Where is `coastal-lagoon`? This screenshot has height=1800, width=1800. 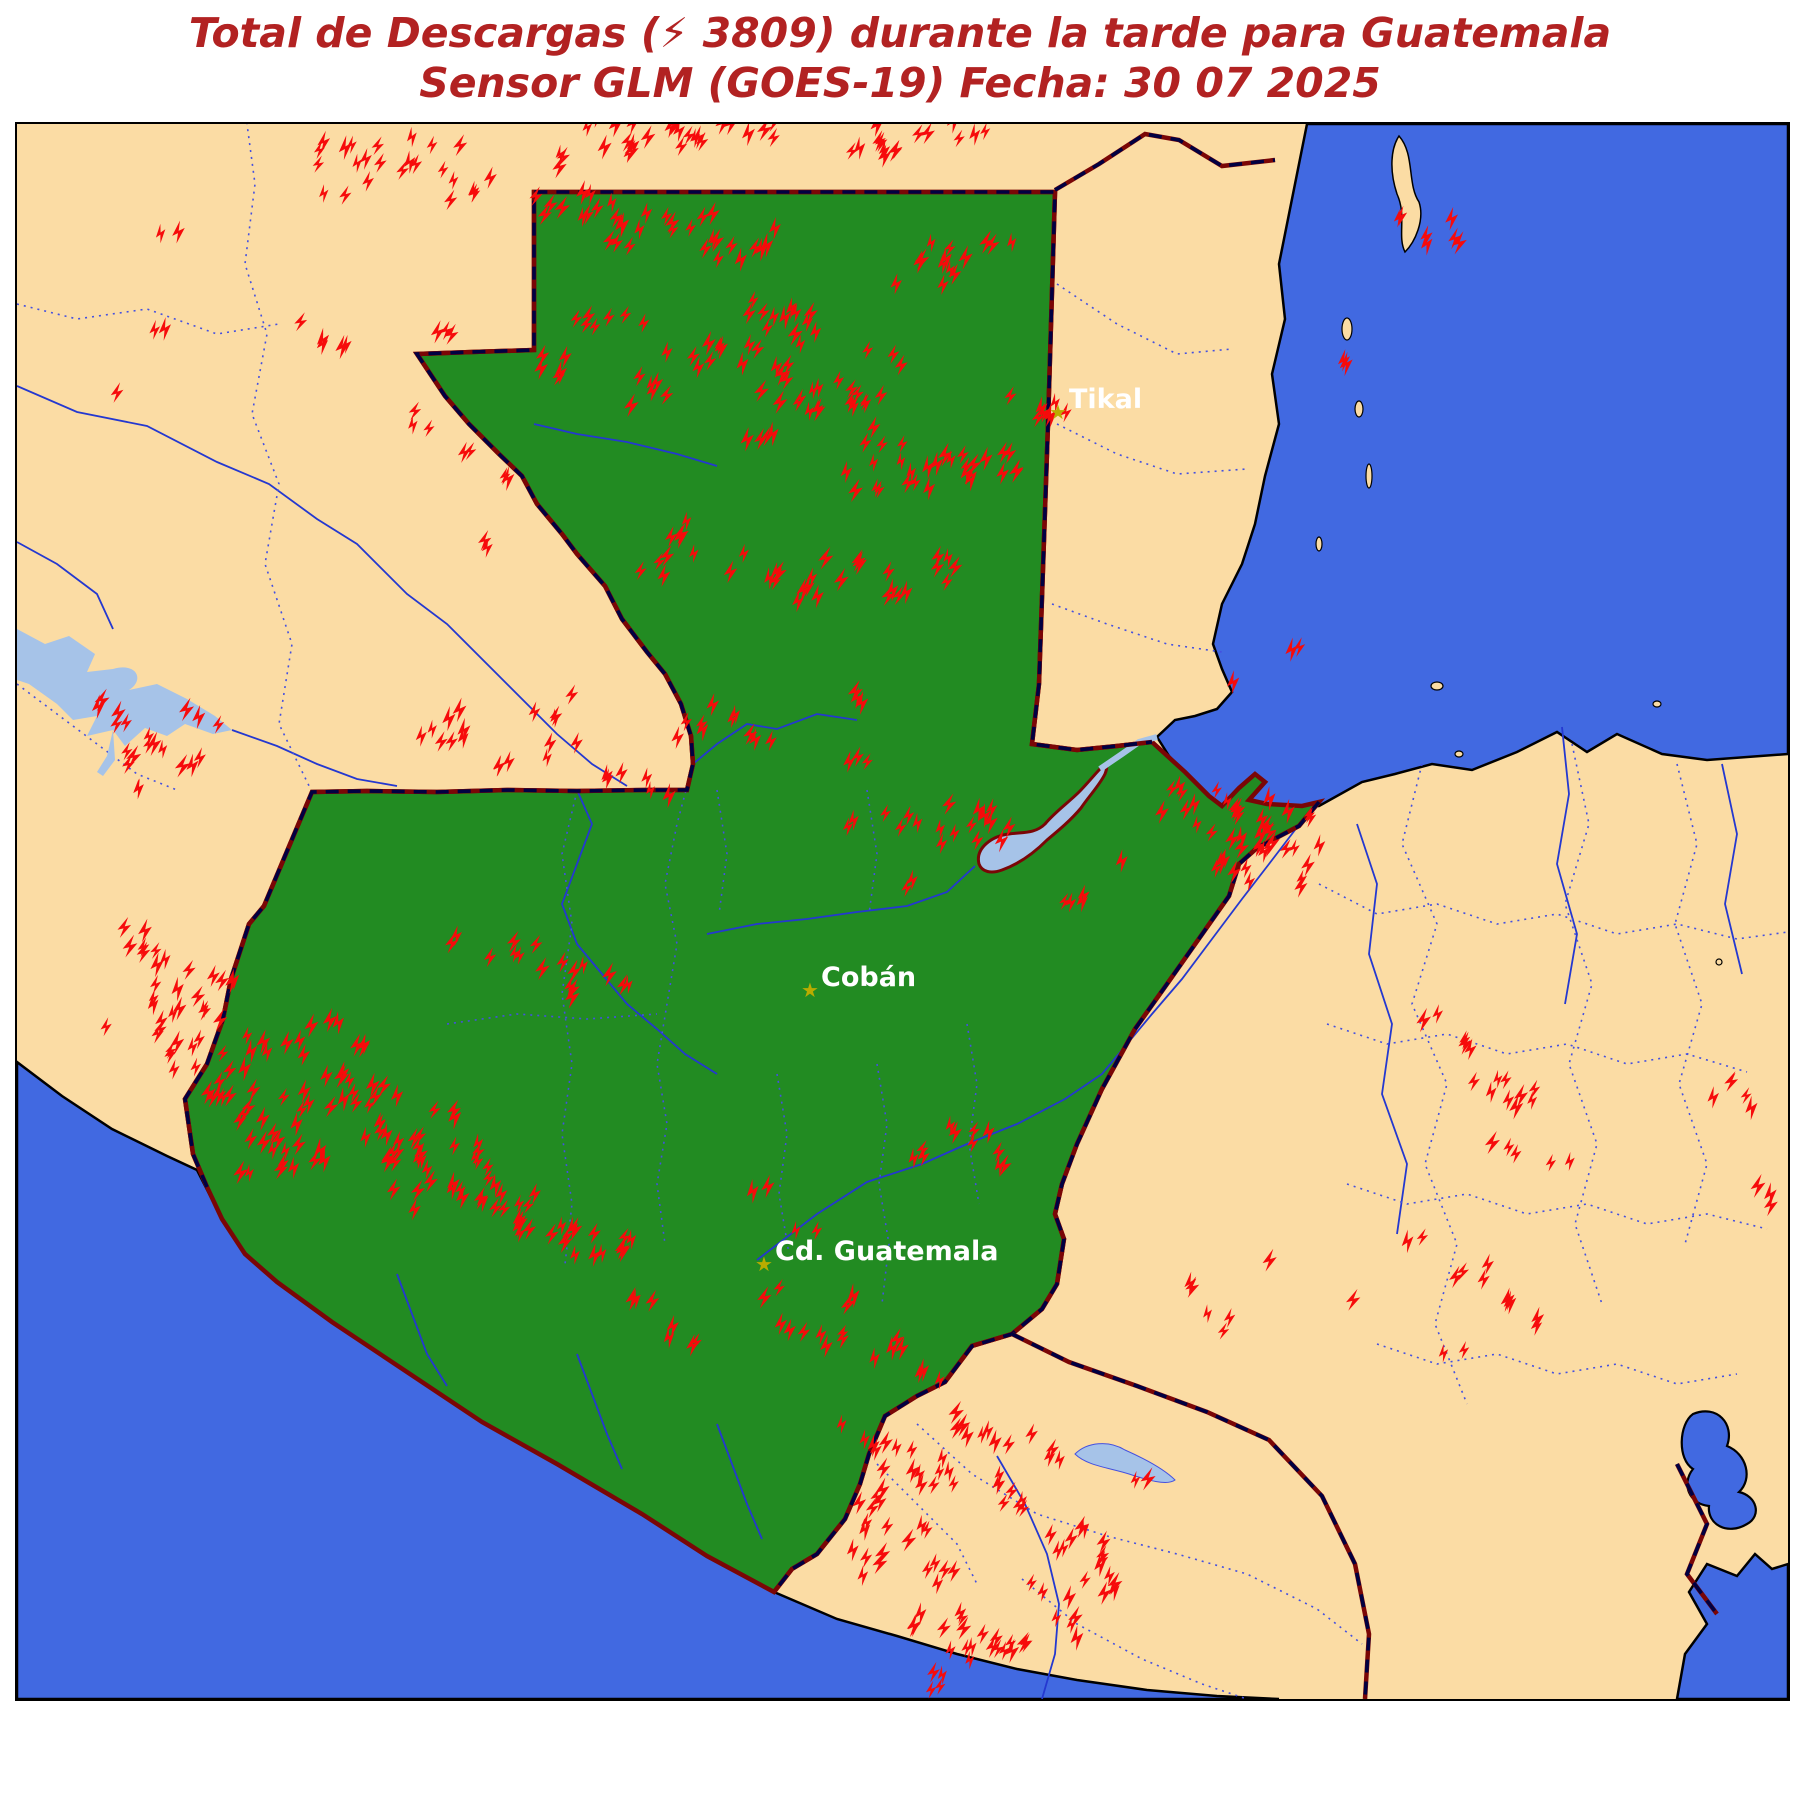 coastal-lagoon is located at coordinates (1718, 1470).